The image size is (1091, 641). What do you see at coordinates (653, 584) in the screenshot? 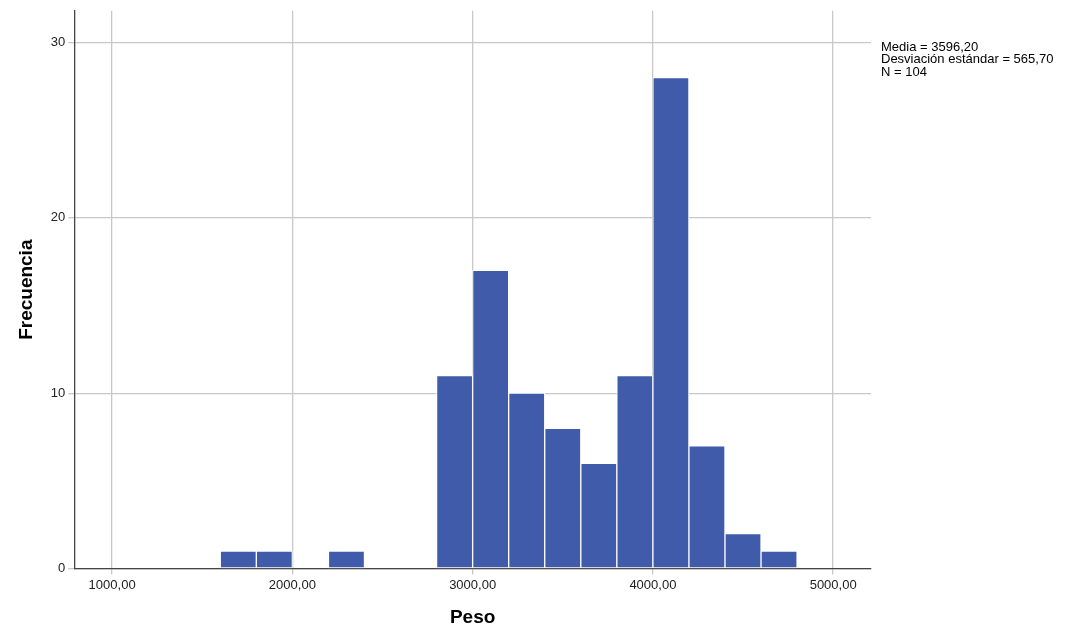
I see `x-tick-label: 4000,00` at bounding box center [653, 584].